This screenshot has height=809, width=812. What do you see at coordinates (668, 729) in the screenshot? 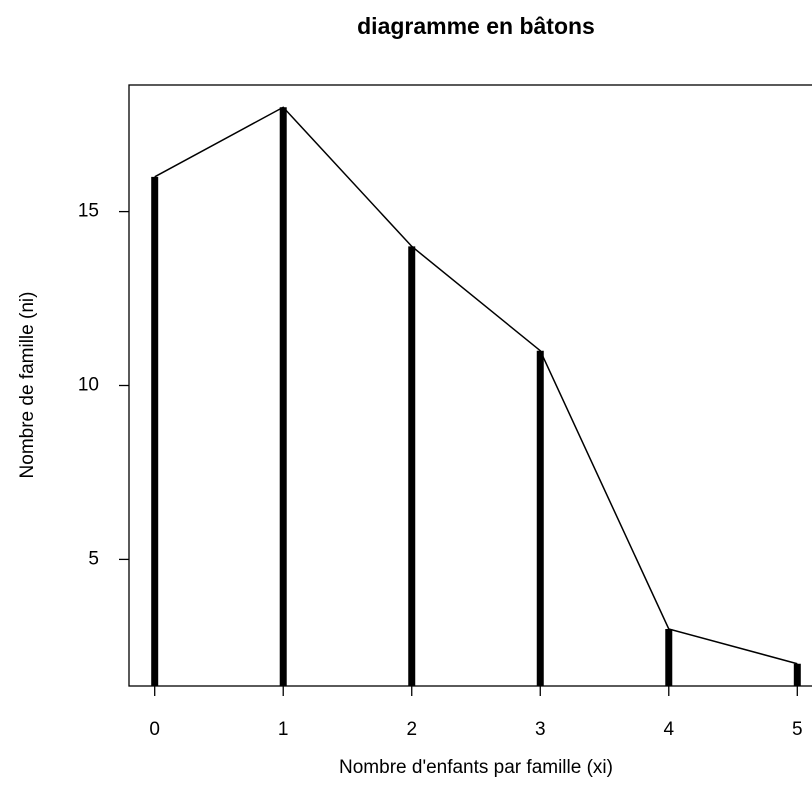
I see `x-tick-label: 4` at bounding box center [668, 729].